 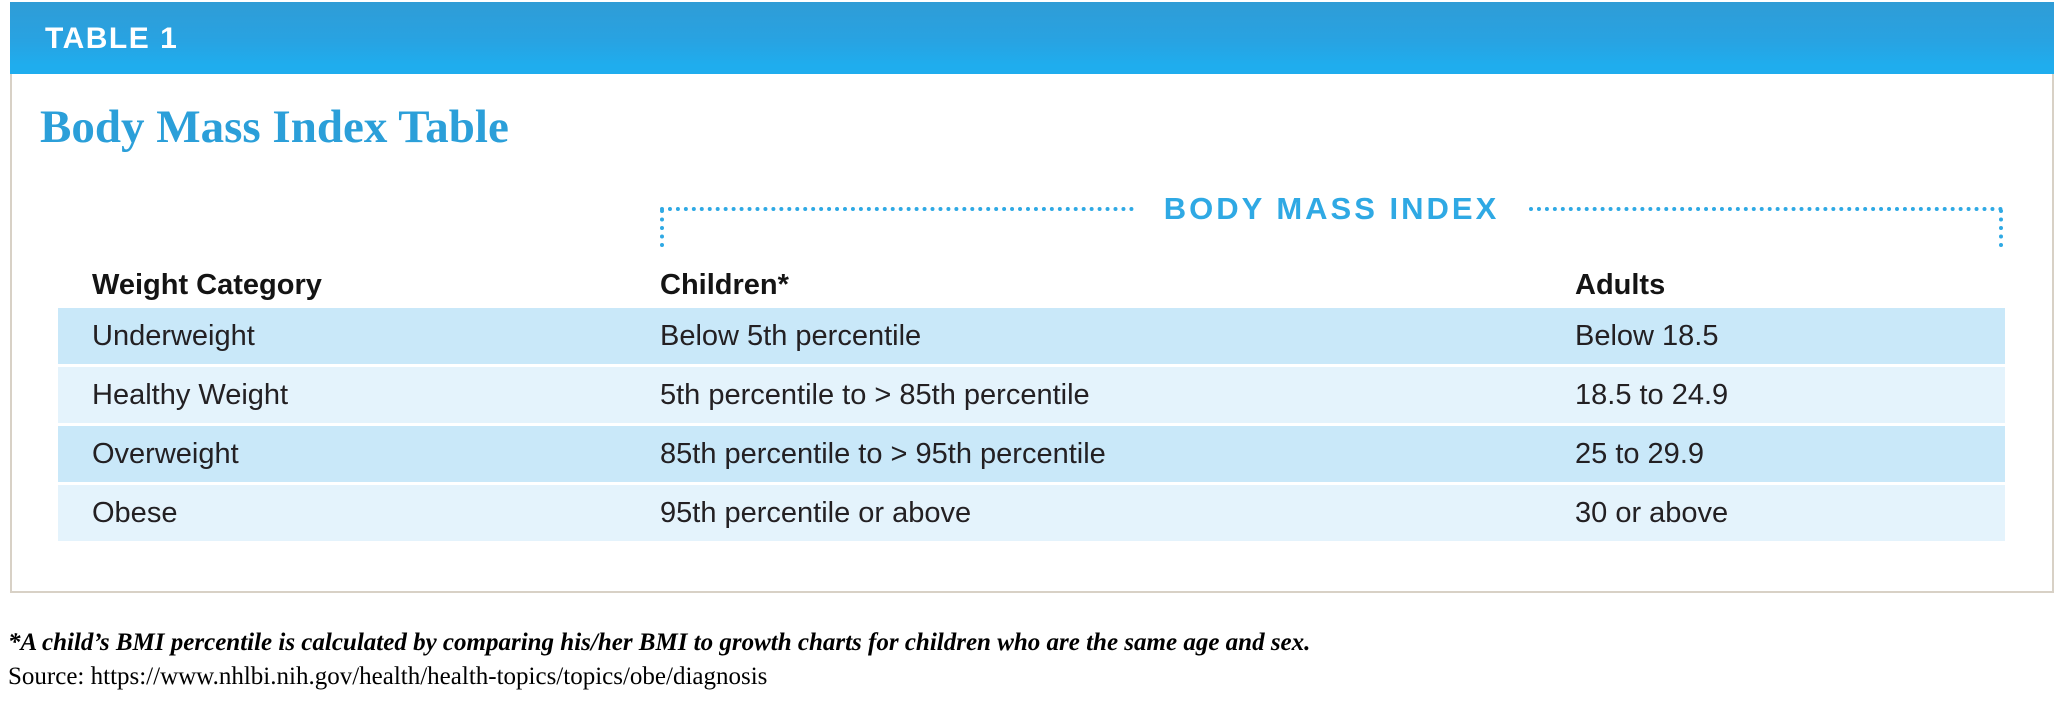 I want to click on cell-children: Below 5th percentile, so click(x=791, y=336).